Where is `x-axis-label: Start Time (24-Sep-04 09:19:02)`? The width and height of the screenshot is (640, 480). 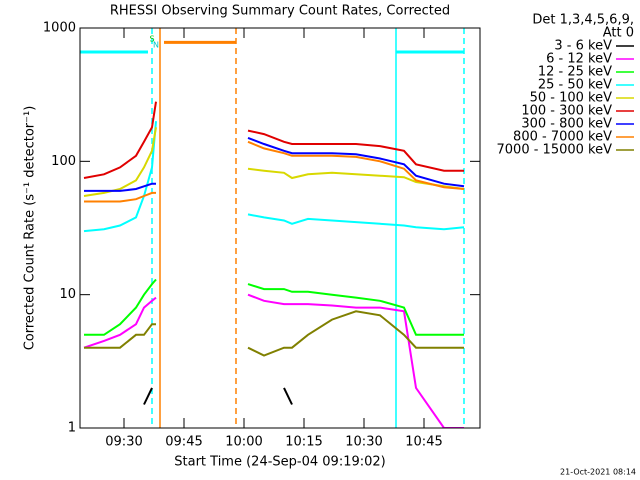 x-axis-label: Start Time (24-Sep-04 09:19:02) is located at coordinates (279, 462).